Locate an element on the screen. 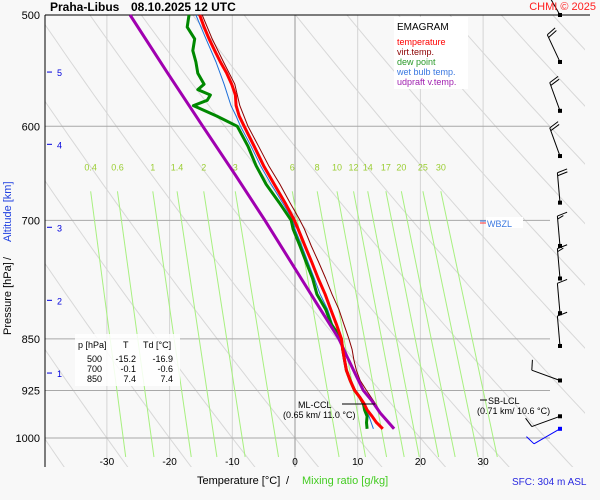 This screenshot has width=600, height=500. svg-text: 700 is located at coordinates (94, 369).